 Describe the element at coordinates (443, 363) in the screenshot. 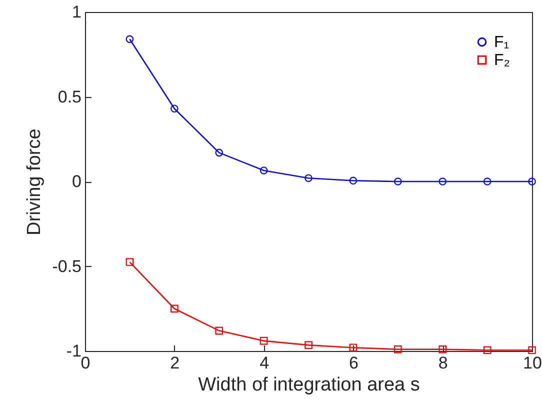

I see `x-tick-label: 8` at that location.